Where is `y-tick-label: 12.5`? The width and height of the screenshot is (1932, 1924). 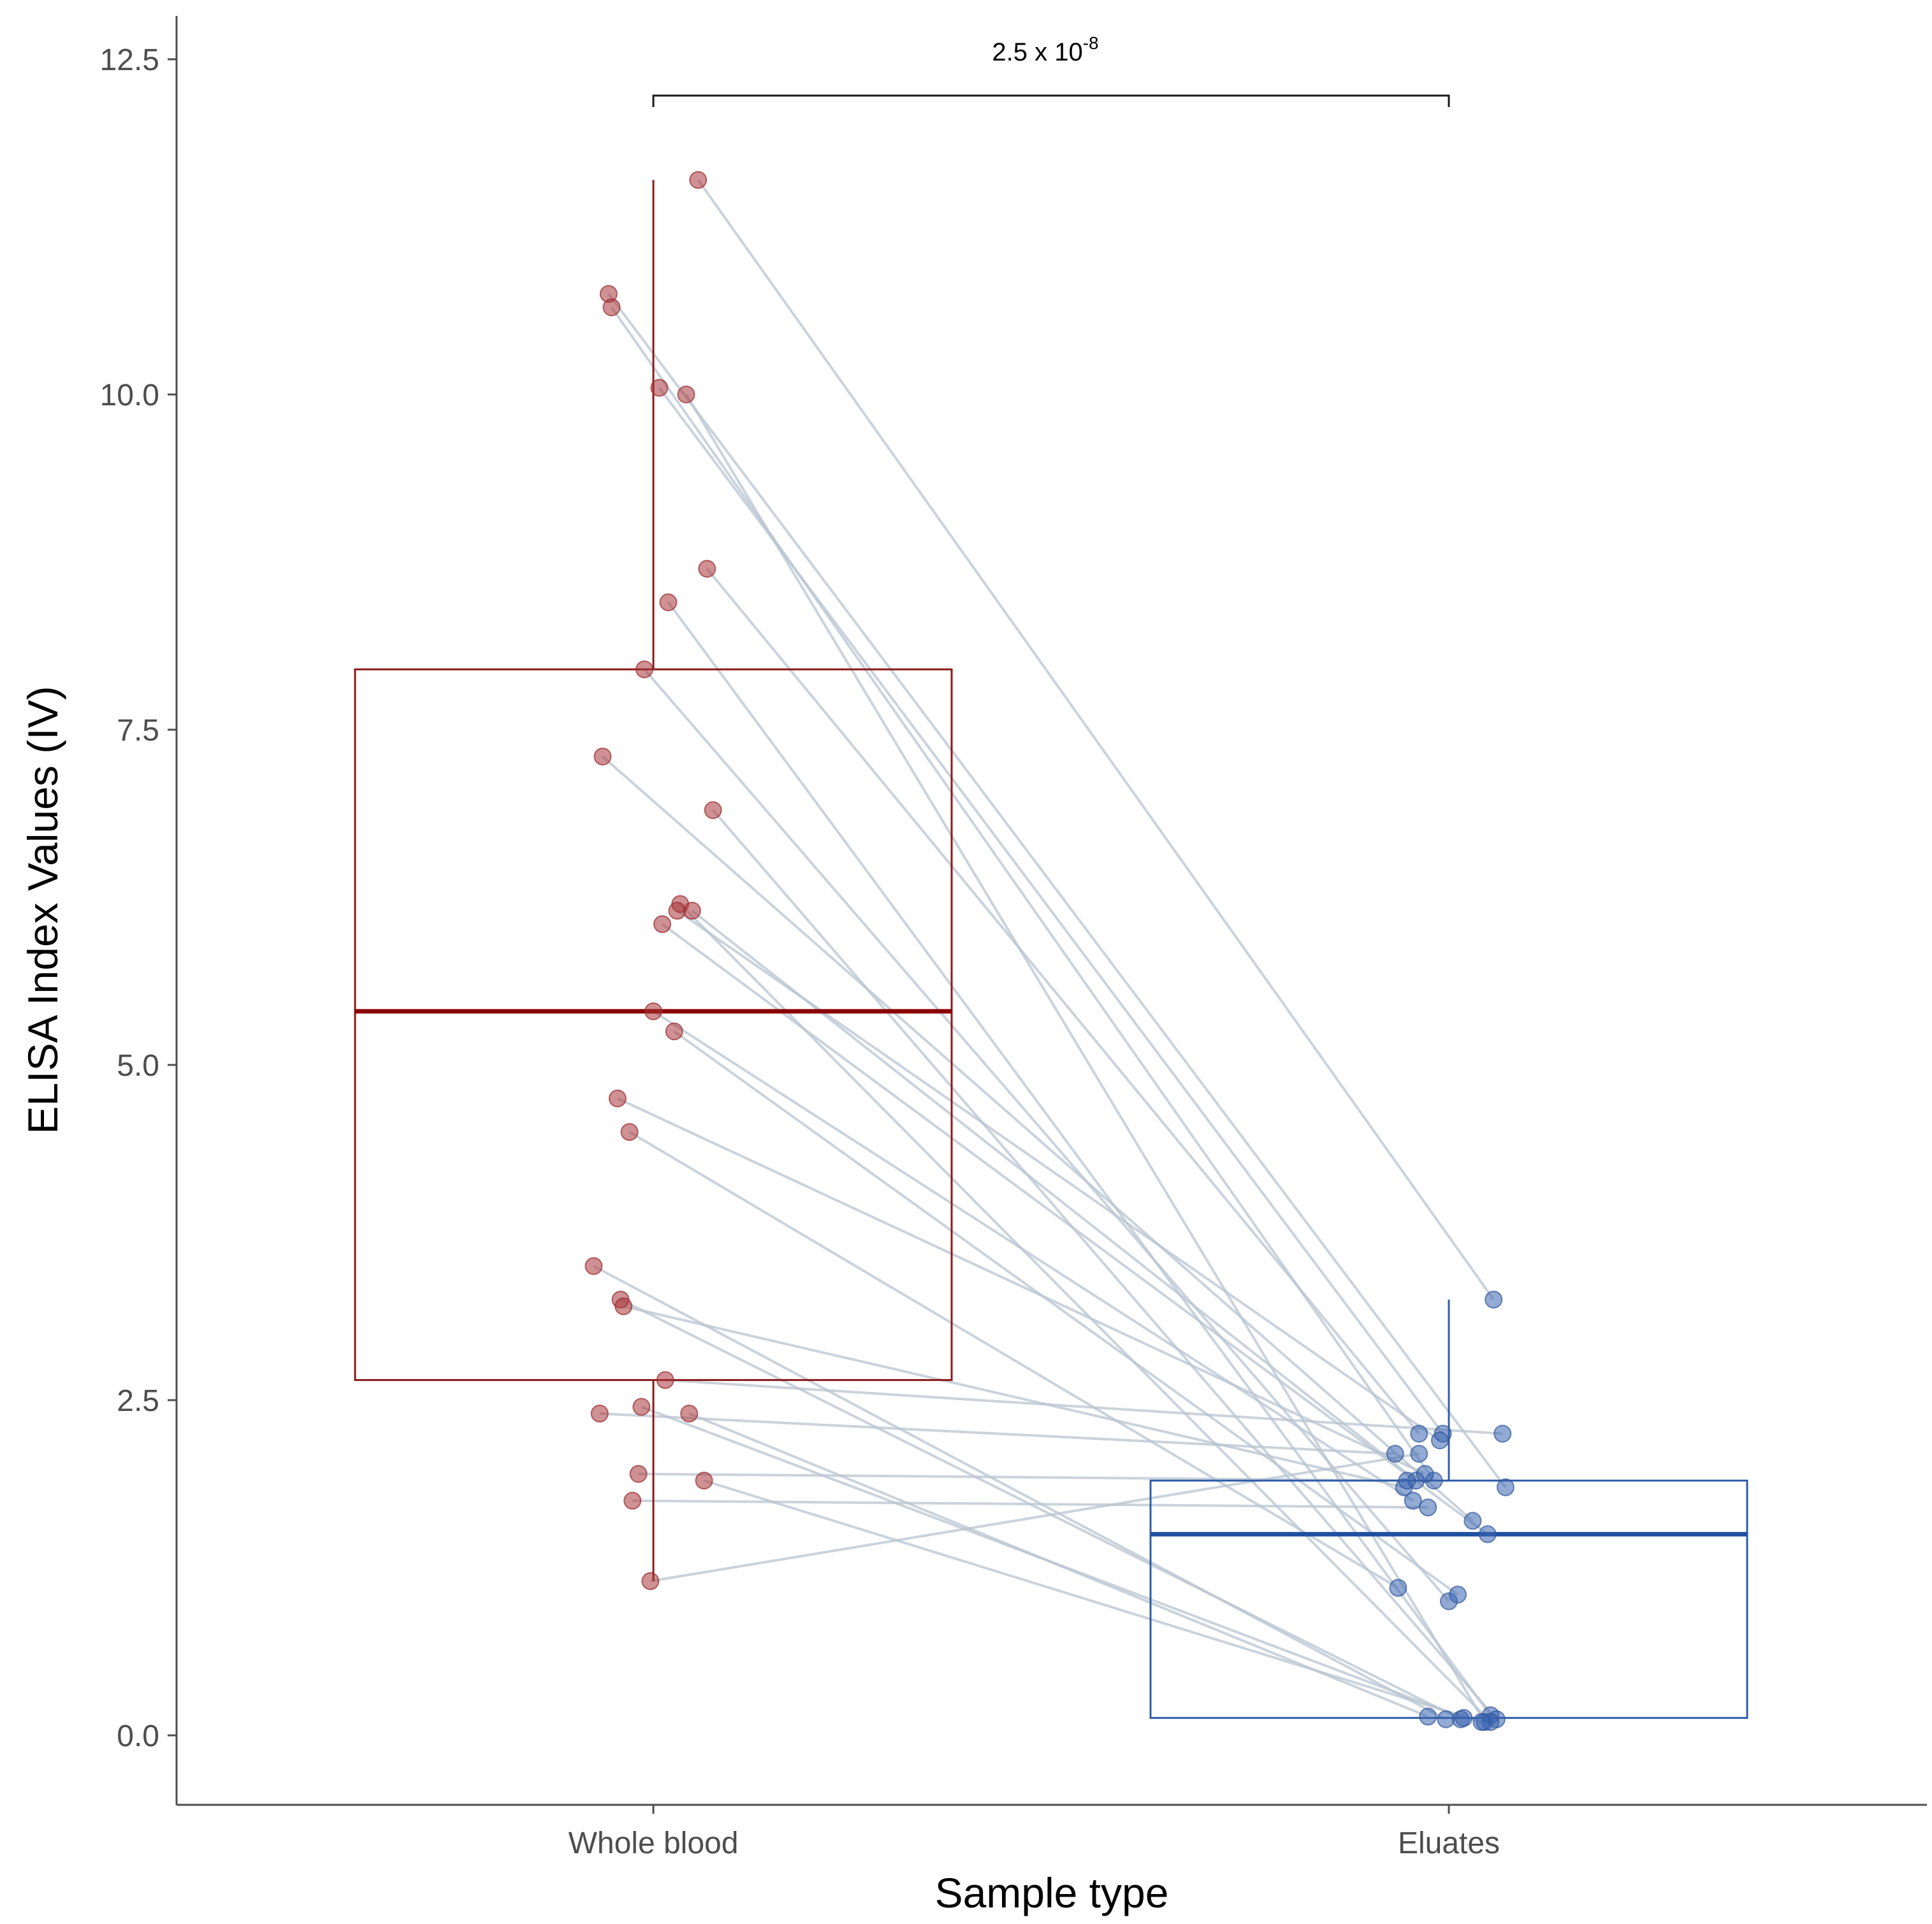
y-tick-label: 12.5 is located at coordinates (129, 60).